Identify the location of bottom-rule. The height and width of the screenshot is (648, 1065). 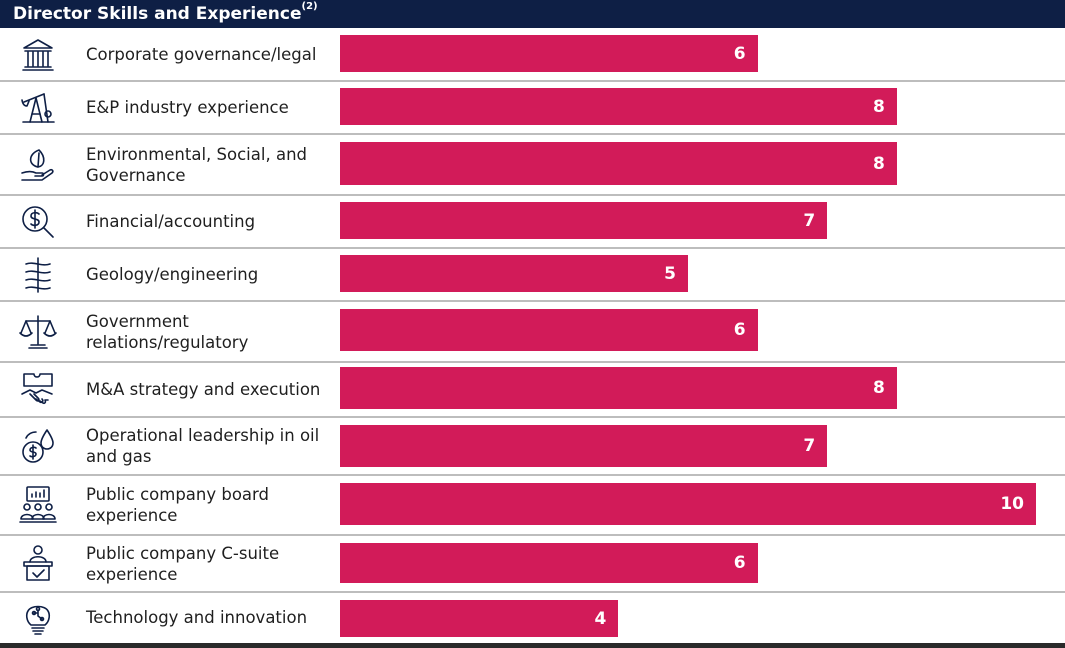
(532, 645).